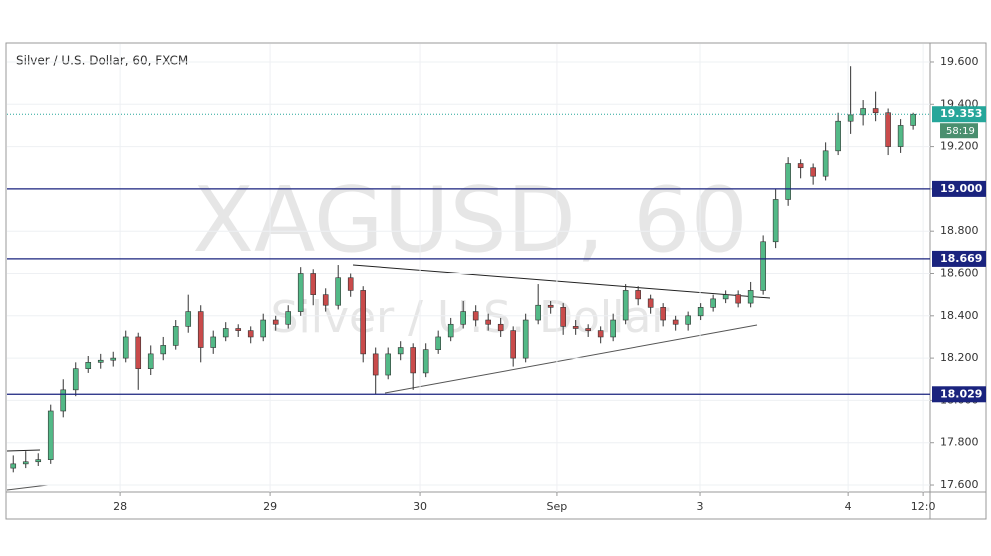  Describe the element at coordinates (959, 357) in the screenshot. I see `y-tick-label: 18.200` at that location.